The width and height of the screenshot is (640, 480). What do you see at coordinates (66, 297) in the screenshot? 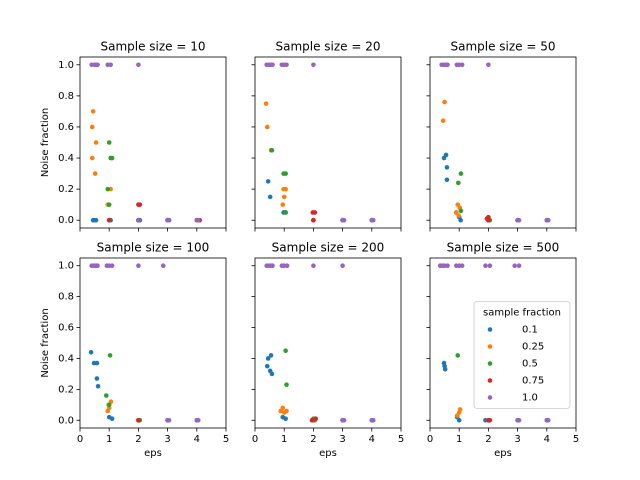
I see `y-tick-label: 0.8` at bounding box center [66, 297].